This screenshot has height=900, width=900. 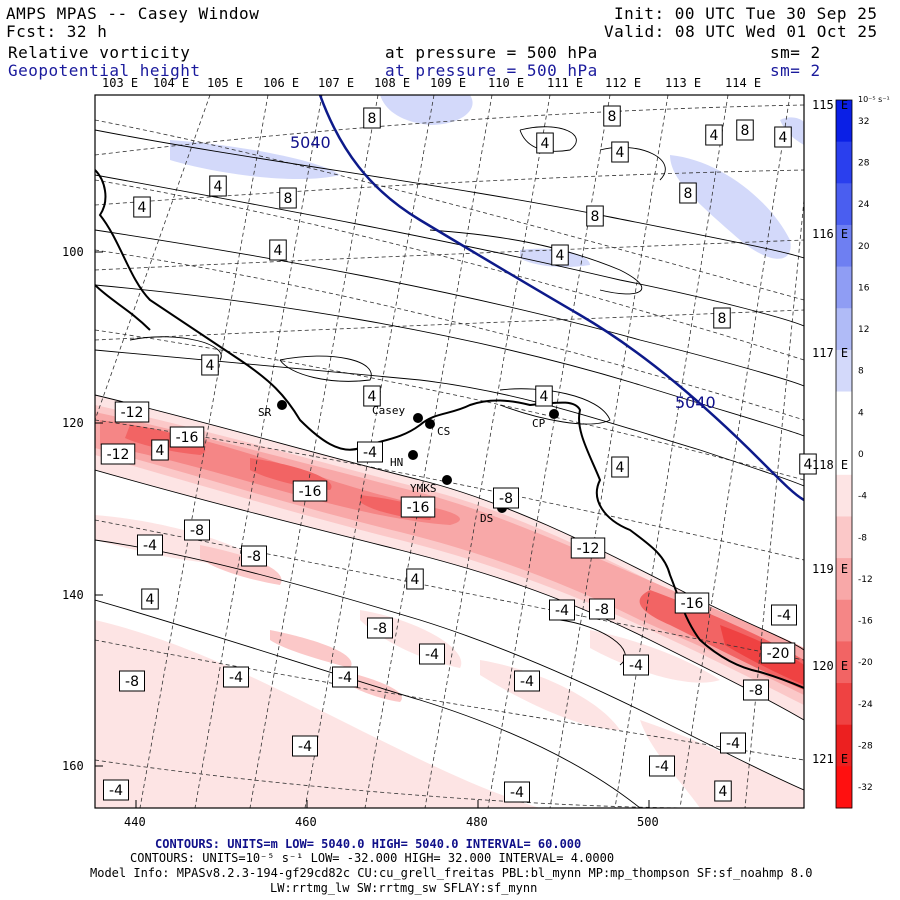 What do you see at coordinates (830, 569) in the screenshot?
I see `lon-label-right: 119 E` at bounding box center [830, 569].